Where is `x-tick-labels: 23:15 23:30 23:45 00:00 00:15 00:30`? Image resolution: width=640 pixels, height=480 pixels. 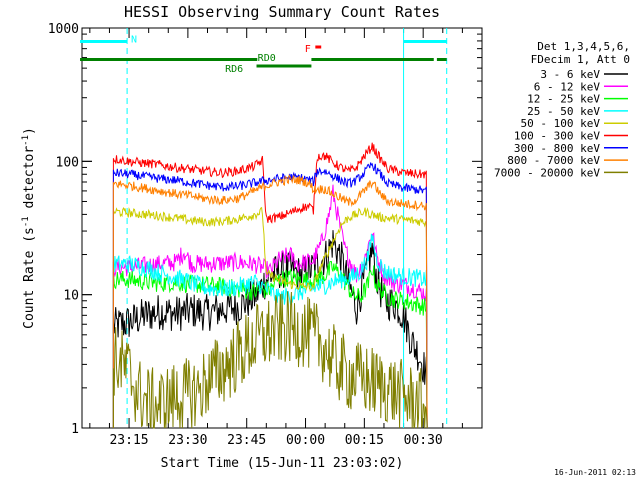
x-tick-labels: 23:15 23:30 23:45 00:00 00:15 00:30 is located at coordinates (275, 440).